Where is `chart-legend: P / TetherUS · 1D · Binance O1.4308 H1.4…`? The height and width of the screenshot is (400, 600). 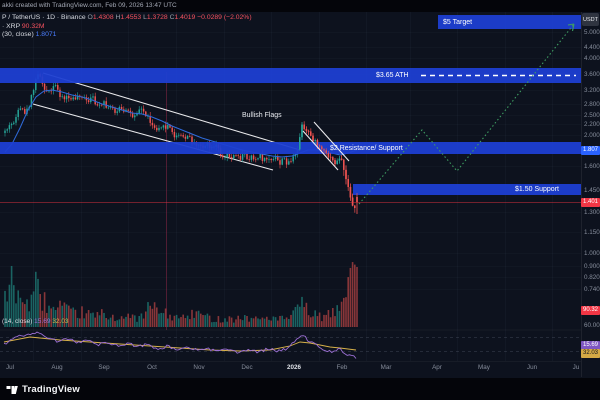 chart-legend: P / TetherUS · 1D · Binance O1.4308 H1.4… is located at coordinates (127, 27).